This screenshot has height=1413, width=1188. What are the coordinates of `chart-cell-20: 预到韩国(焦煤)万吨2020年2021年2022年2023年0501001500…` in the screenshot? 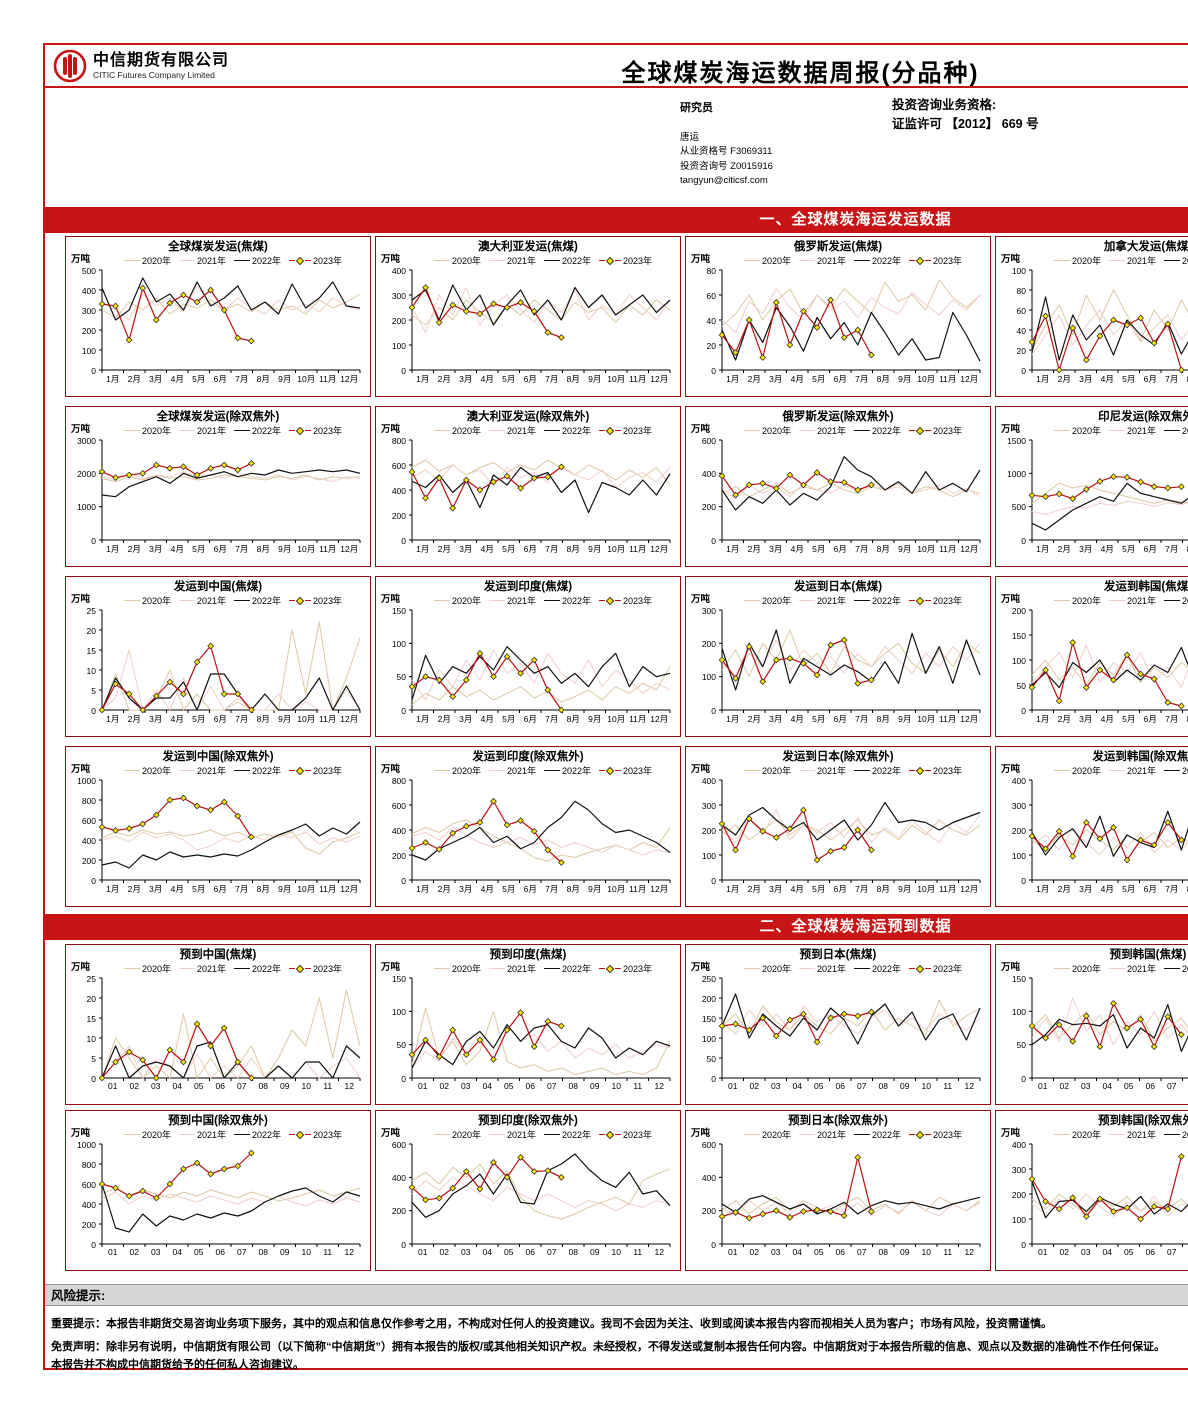 It's located at (1091, 1024).